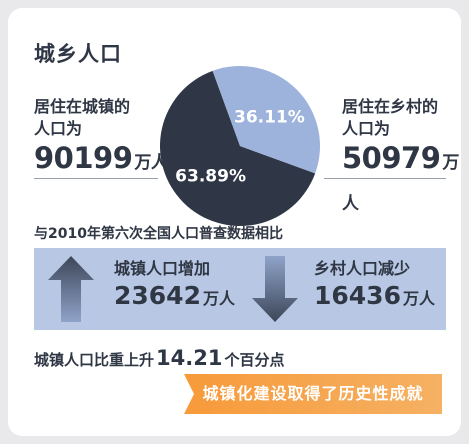 The width and height of the screenshot is (469, 444). I want to click on rural-change-stat: 乡村人口减少 16436 万人, so click(374, 286).